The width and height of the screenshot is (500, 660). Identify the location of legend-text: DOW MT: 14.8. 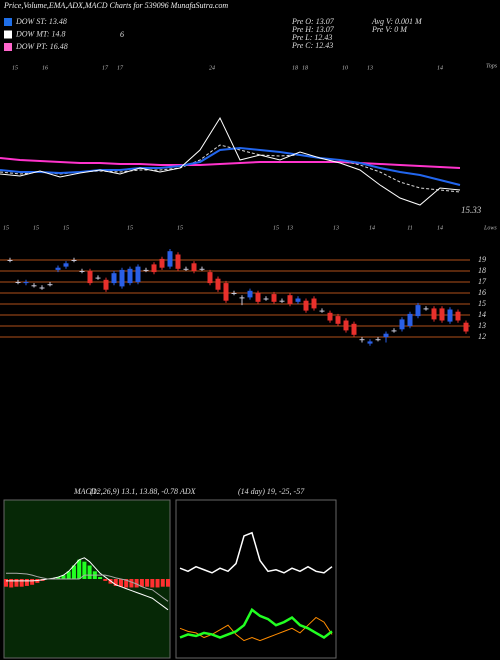
(40, 33).